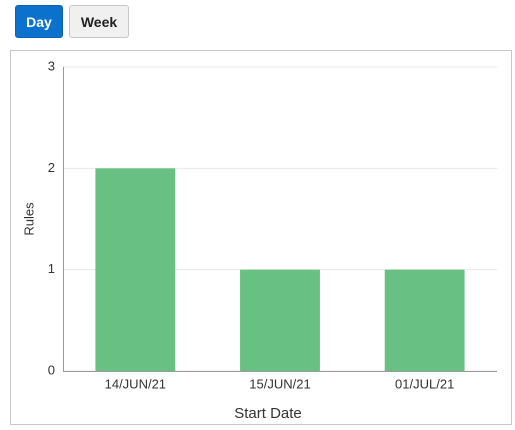 The height and width of the screenshot is (430, 515). Describe the element at coordinates (279, 383) in the screenshot. I see `x-tick-label: 15/JUN/21` at that location.